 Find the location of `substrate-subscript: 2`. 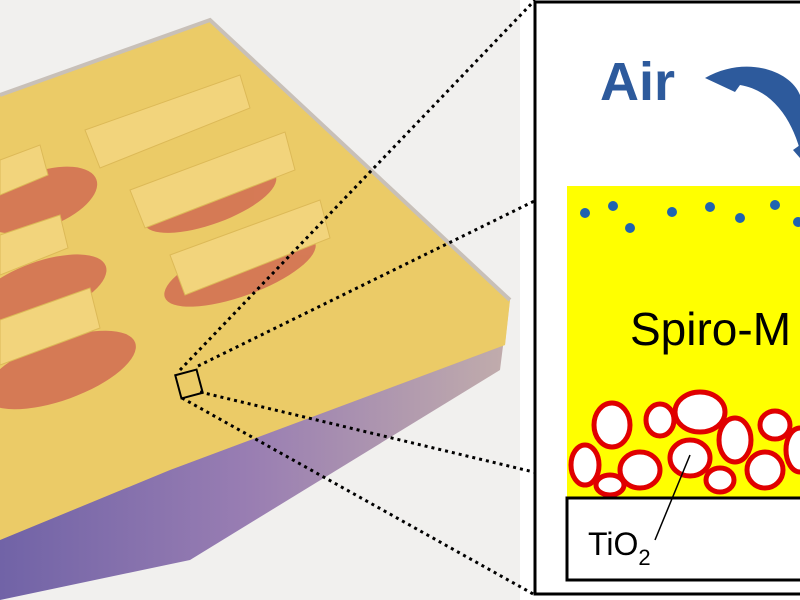

substrate-subscript: 2 is located at coordinates (644, 557).